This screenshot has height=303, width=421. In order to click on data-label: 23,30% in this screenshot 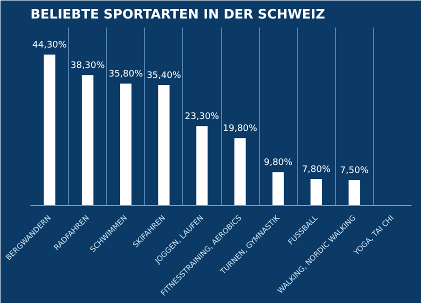, I will do `click(202, 117)`.